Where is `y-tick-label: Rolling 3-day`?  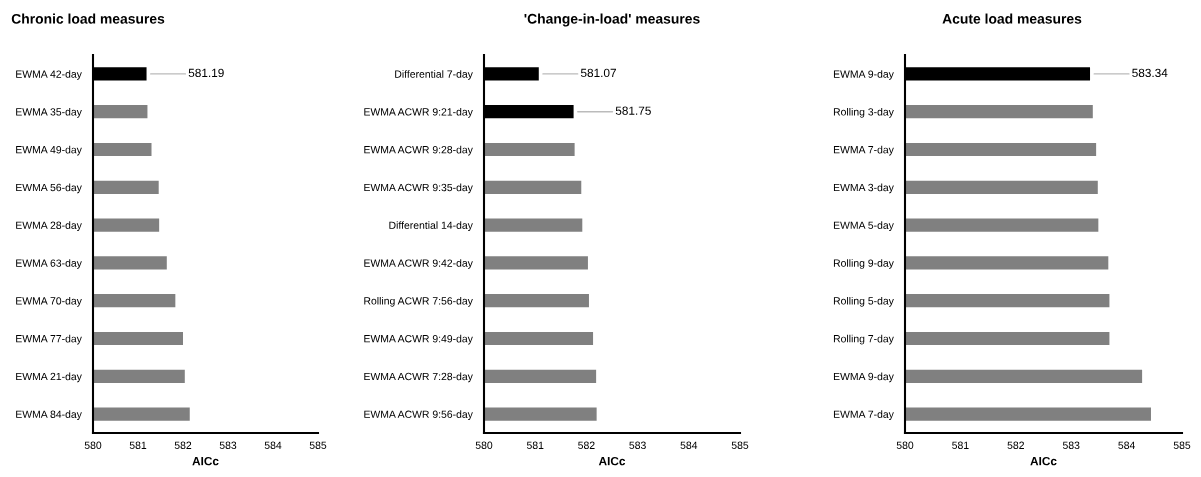
y-tick-label: Rolling 3-day is located at coordinates (863, 112).